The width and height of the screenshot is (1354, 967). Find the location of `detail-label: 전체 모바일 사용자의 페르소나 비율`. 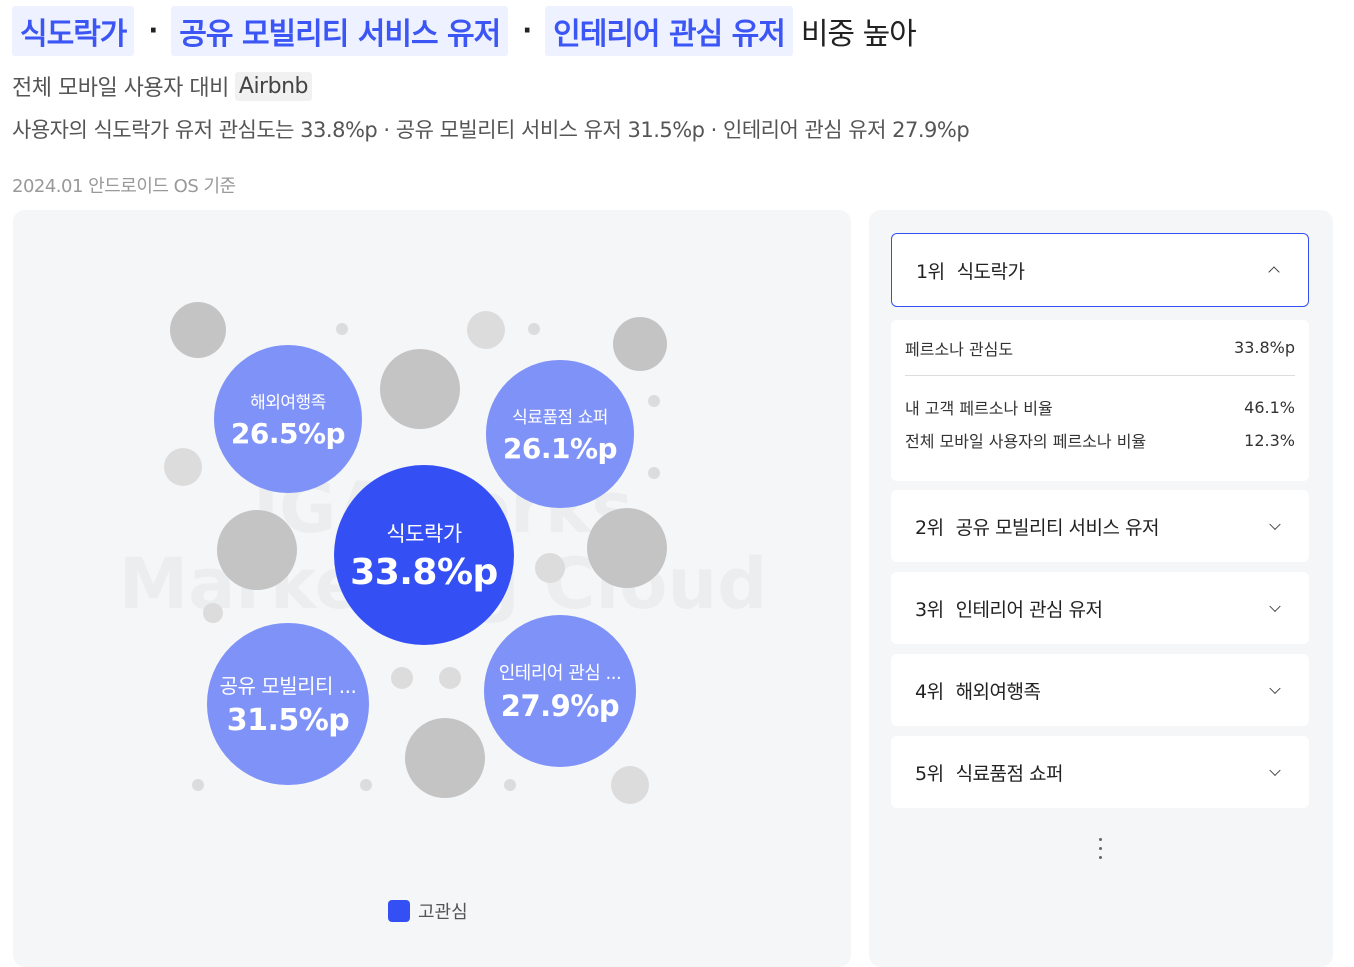

detail-label: 전체 모바일 사용자의 페르소나 비율 is located at coordinates (1026, 441).